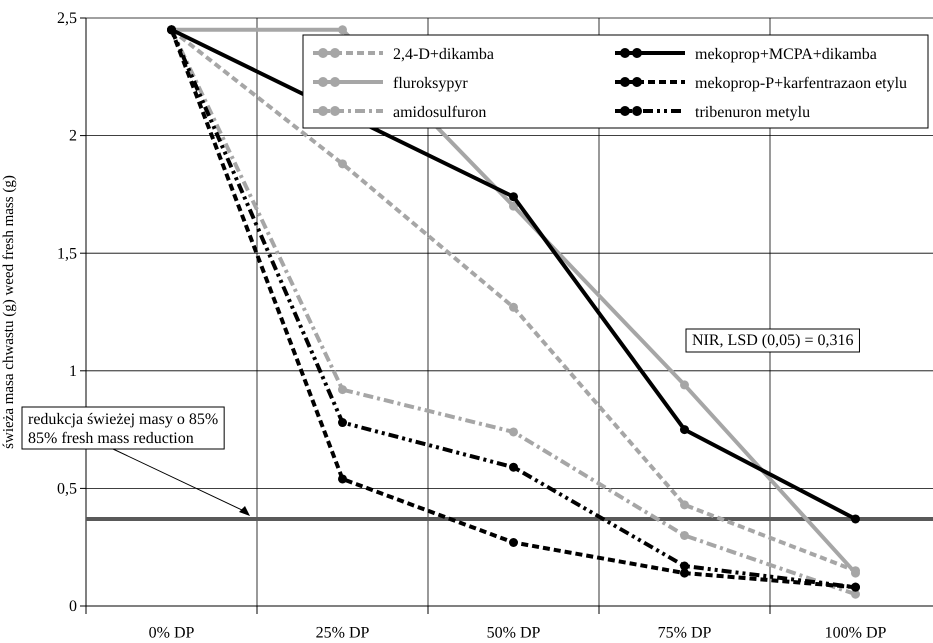 Image resolution: width=933 pixels, height=643 pixels. Describe the element at coordinates (439, 112) in the screenshot. I see `legend-label: amidosulfuron` at that location.